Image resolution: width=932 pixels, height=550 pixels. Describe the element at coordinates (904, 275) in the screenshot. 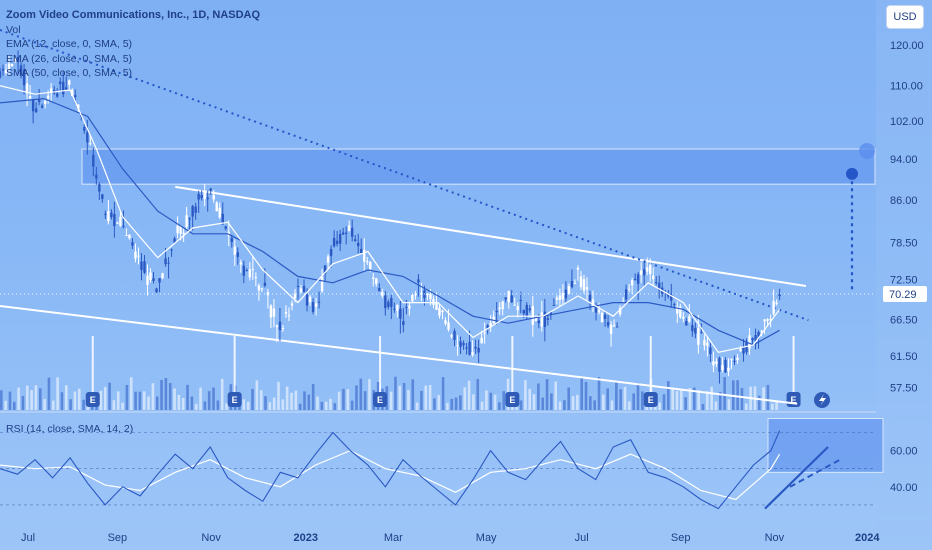

I see `price-axis` at that location.